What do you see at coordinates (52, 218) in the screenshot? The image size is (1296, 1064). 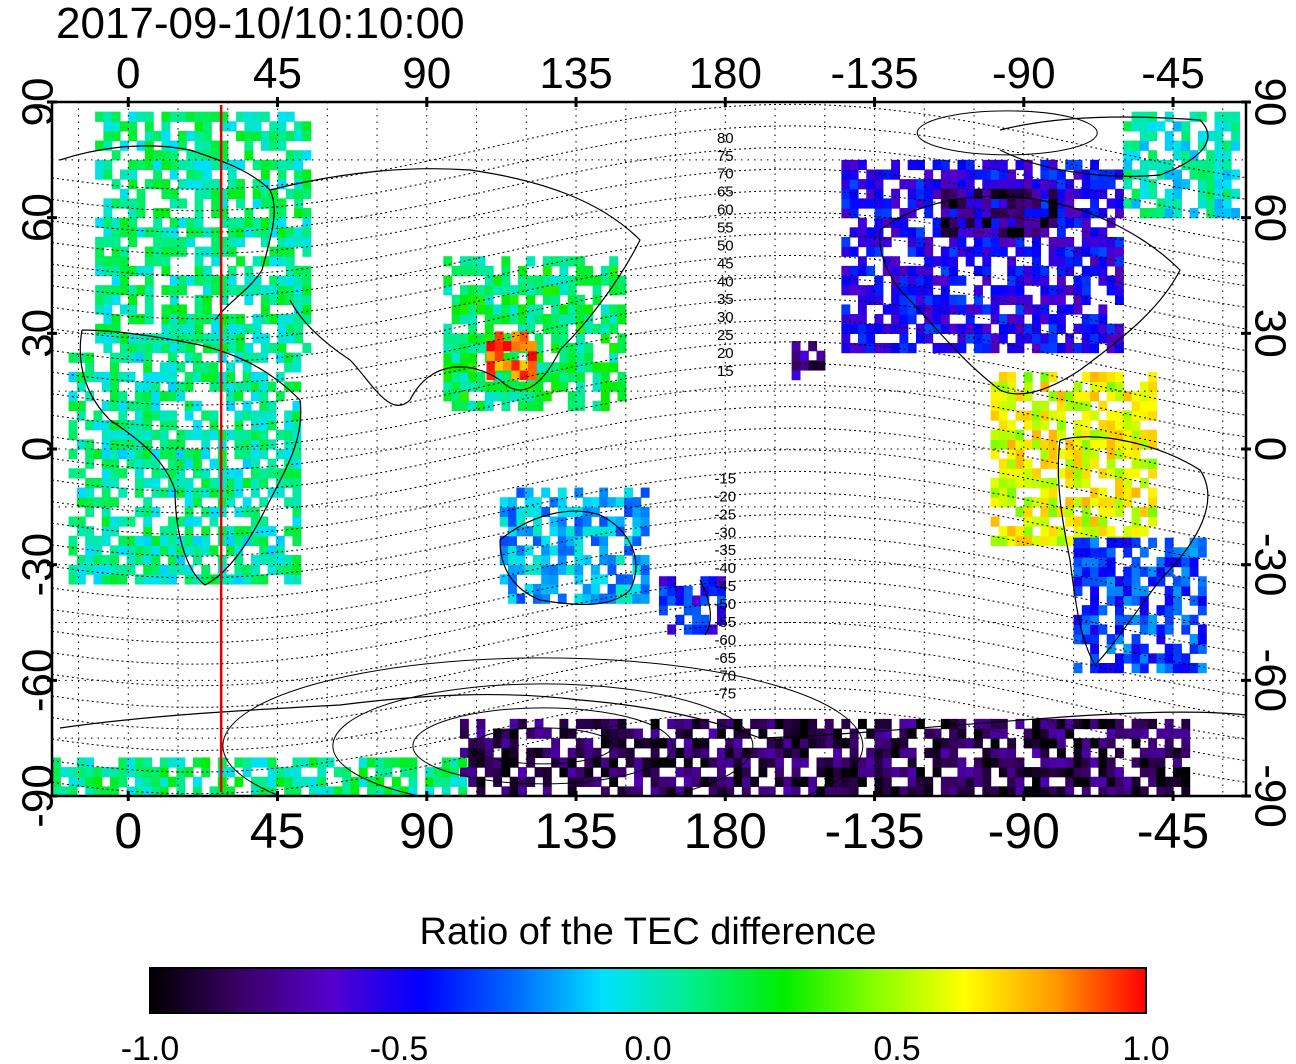 I see `left-tick` at bounding box center [52, 218].